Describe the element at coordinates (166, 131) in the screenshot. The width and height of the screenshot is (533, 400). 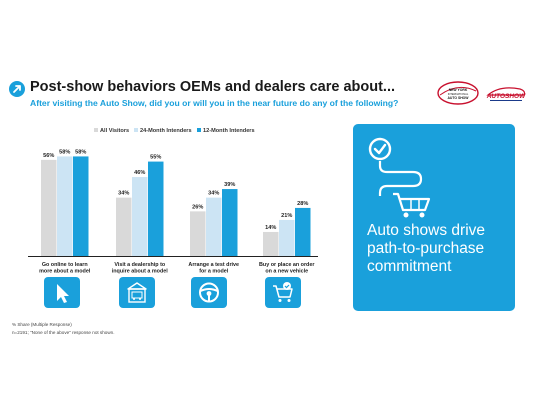
I see `legend-label: 24-Month Intenders` at that location.